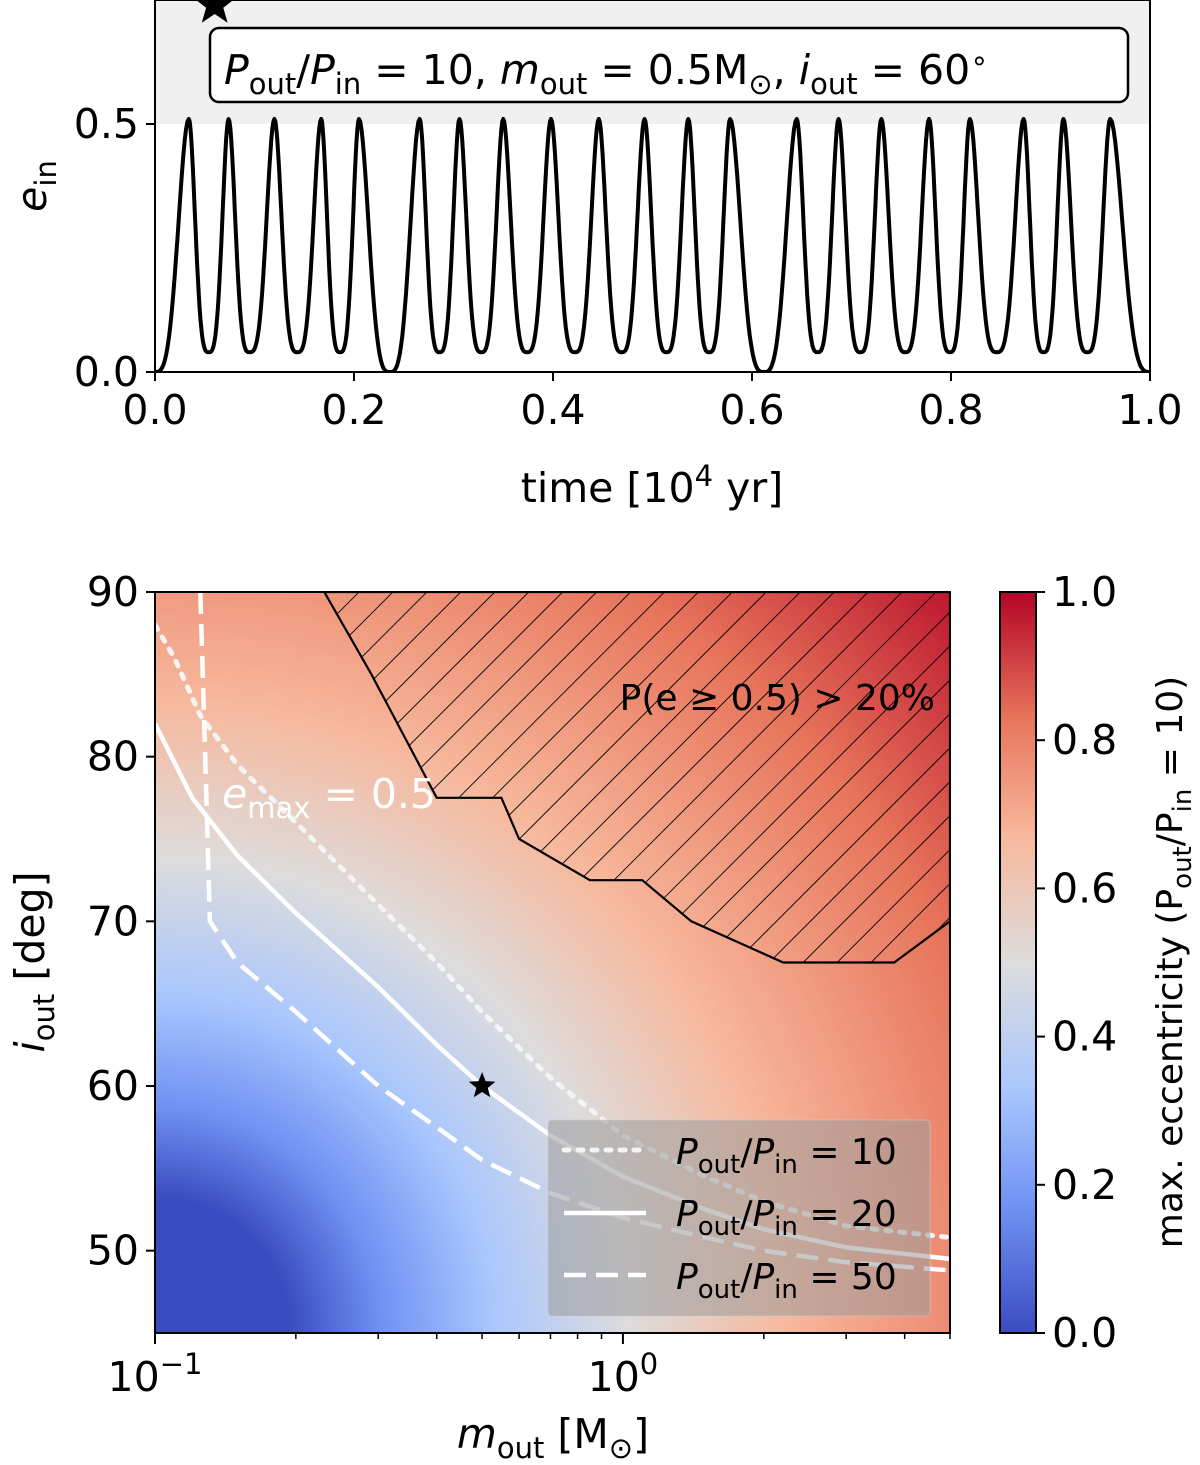 Image resolution: width=1200 pixels, height=1465 pixels. I want to click on bottom-y-tick-label: 80, so click(113, 757).